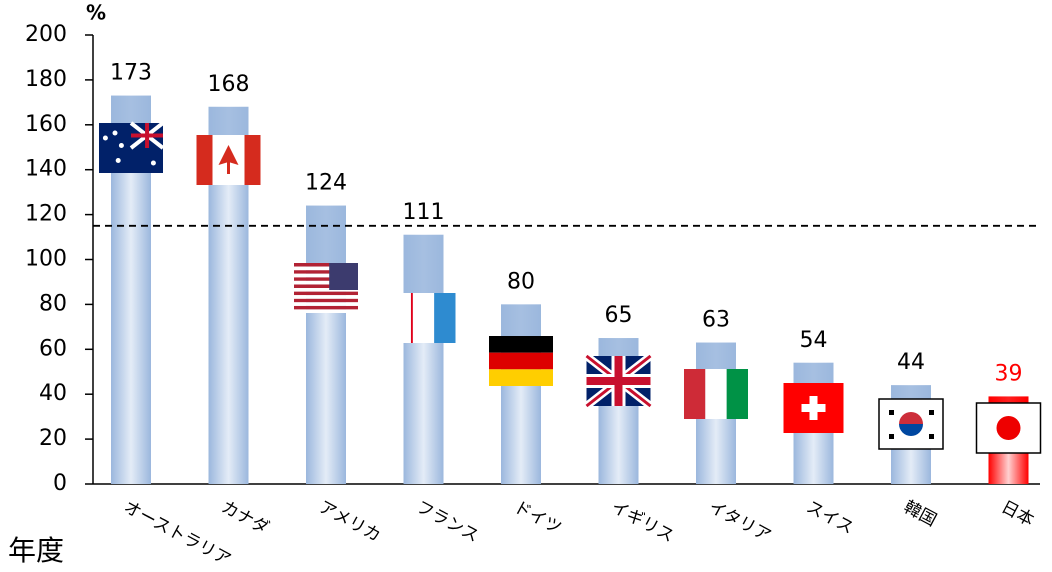 This screenshot has width=1052, height=572. What do you see at coordinates (60, 483) in the screenshot?
I see `y-tick-label: 0` at bounding box center [60, 483].